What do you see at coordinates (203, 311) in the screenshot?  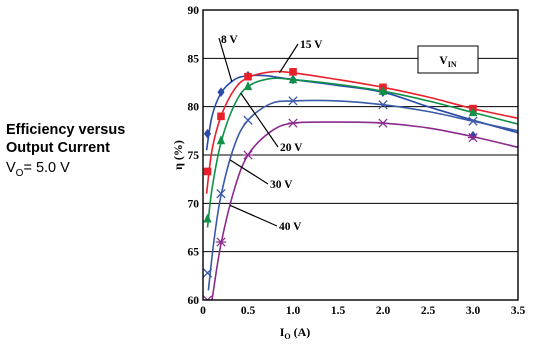 I see `x-tick-label-0: 0` at bounding box center [203, 311].